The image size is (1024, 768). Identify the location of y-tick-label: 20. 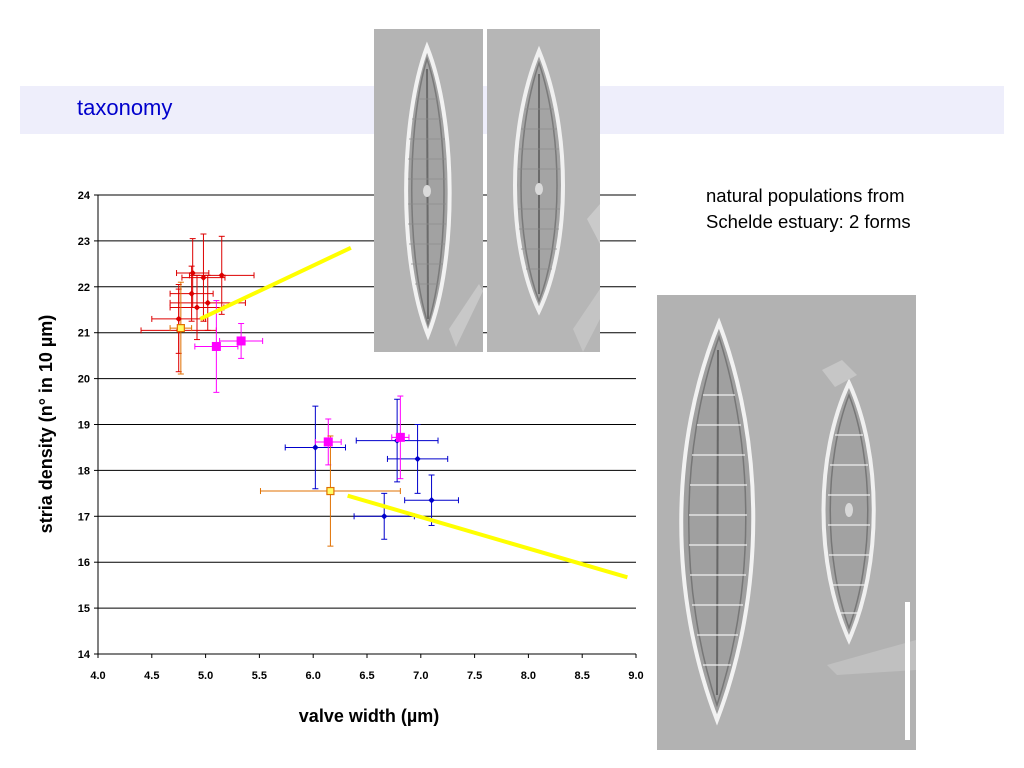
(84, 380).